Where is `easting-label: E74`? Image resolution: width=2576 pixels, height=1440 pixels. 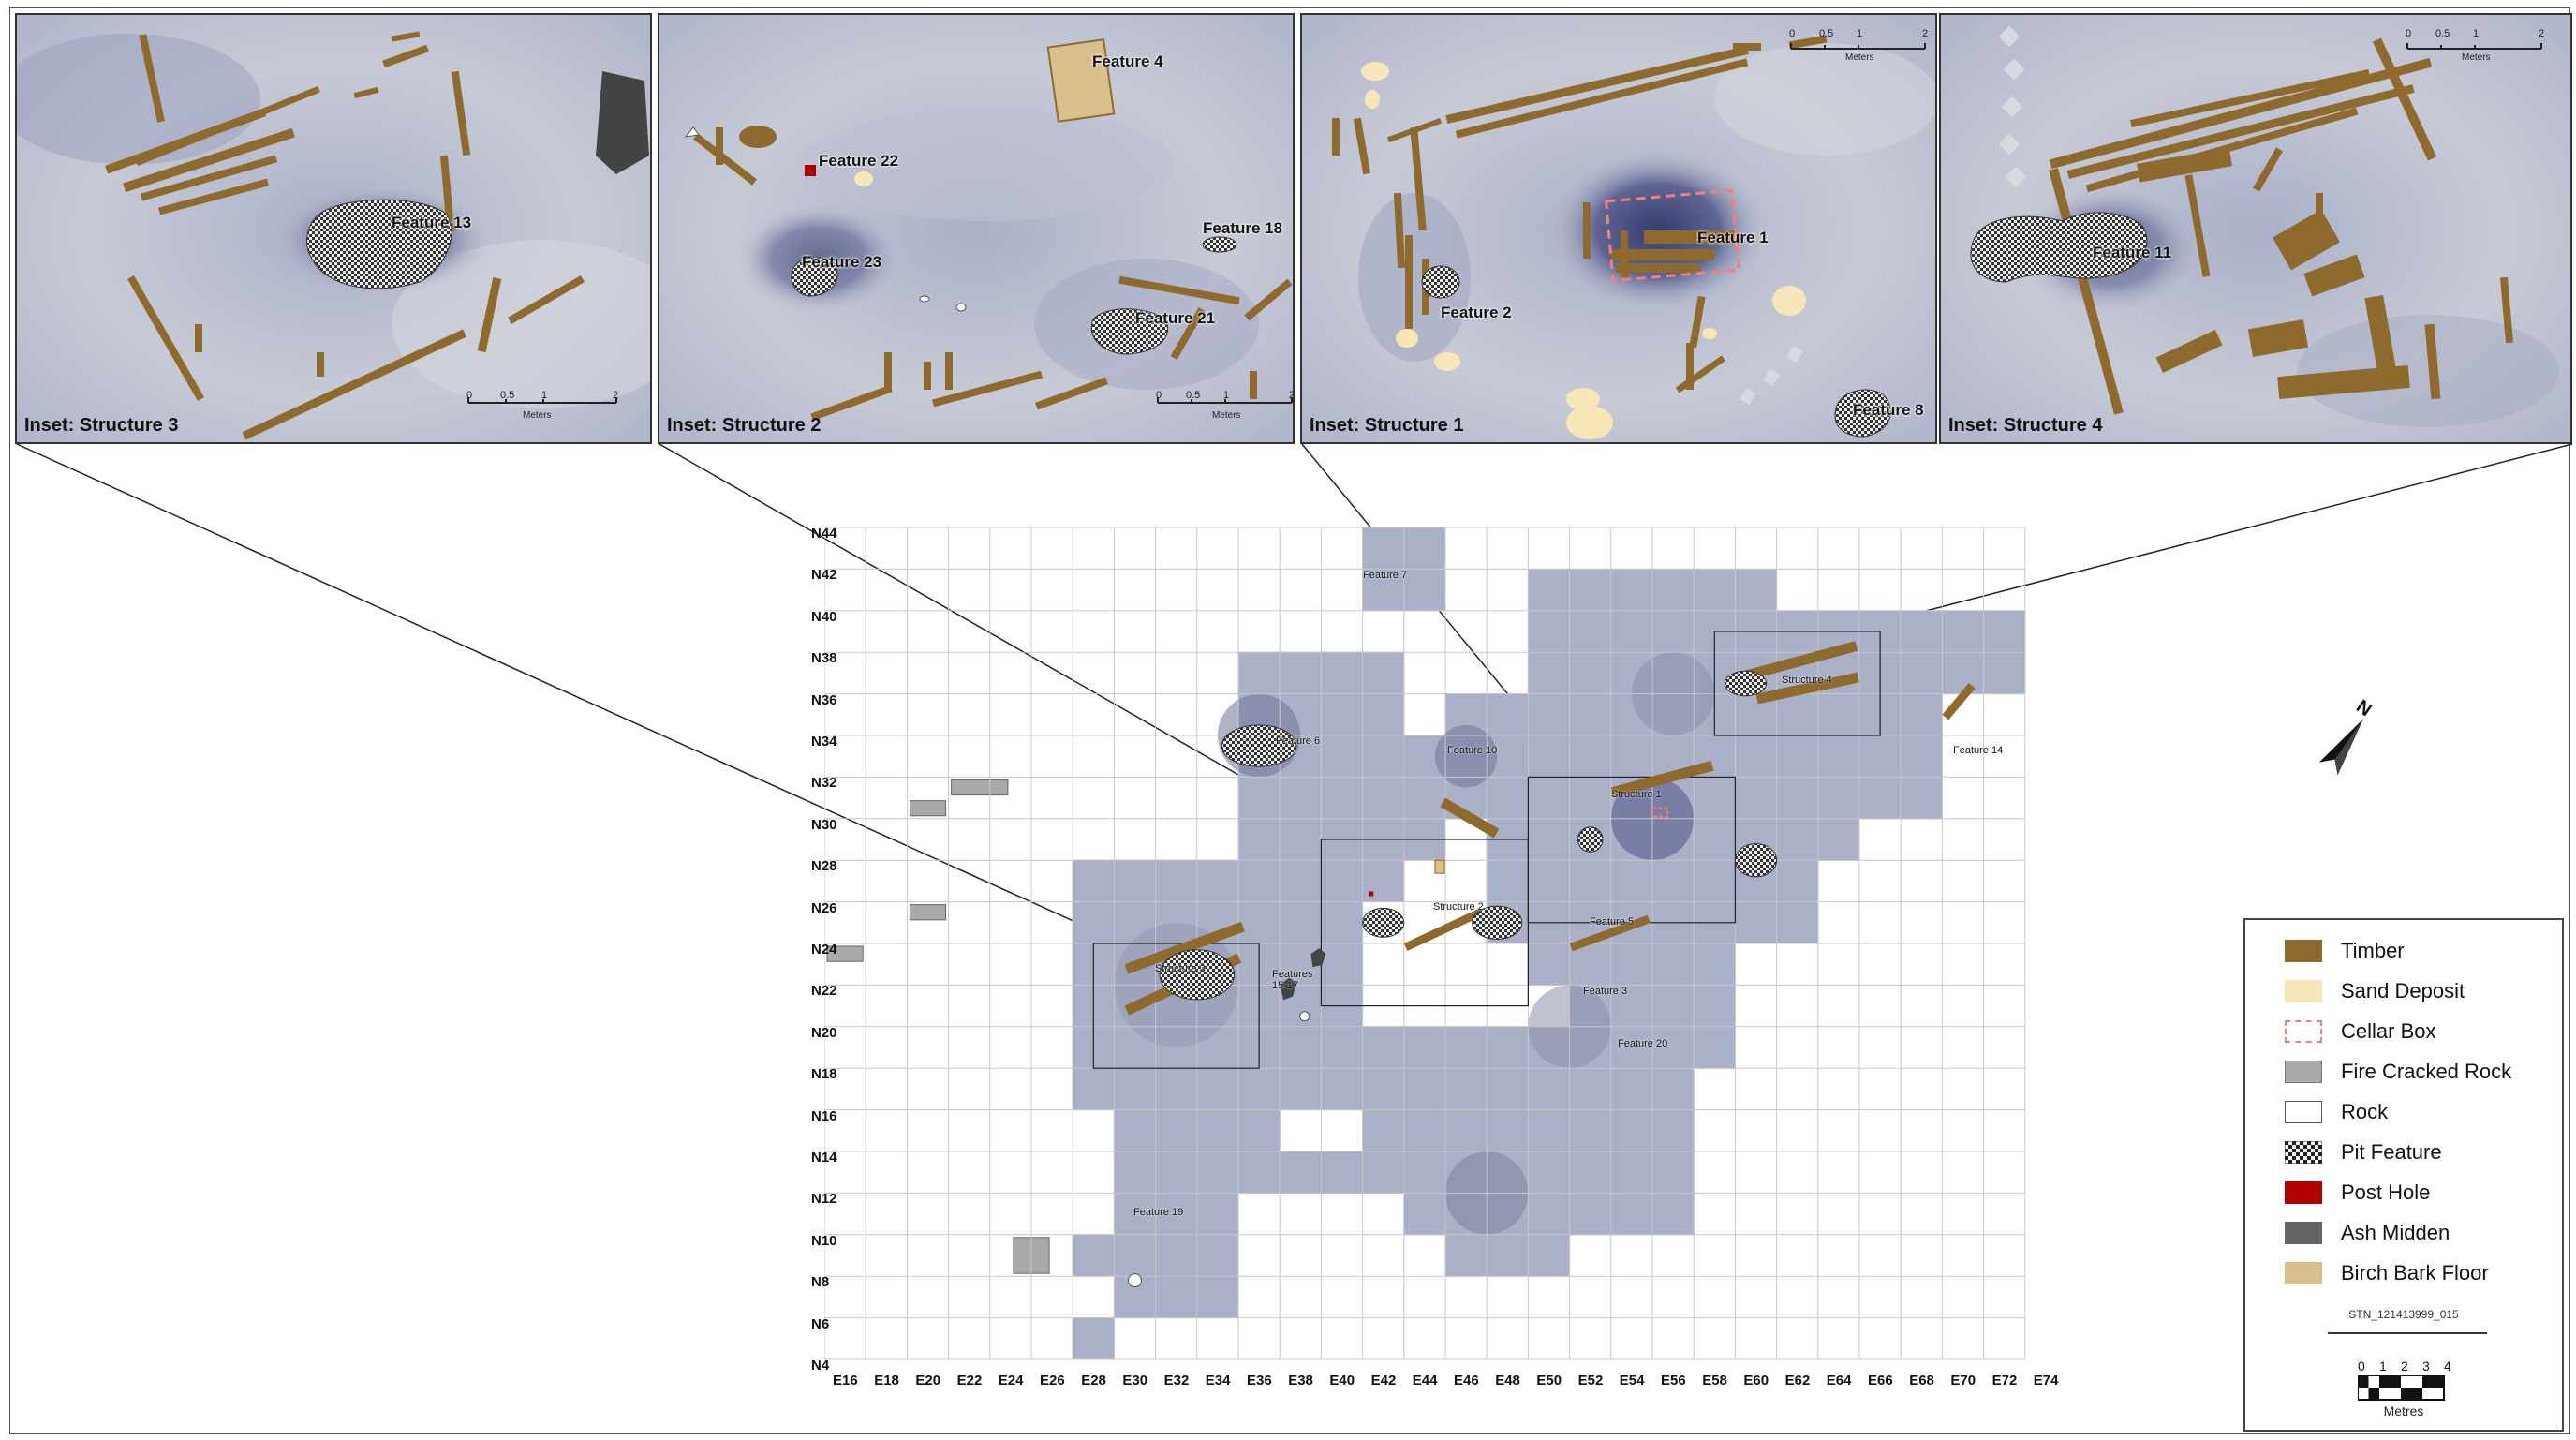 easting-label: E74 is located at coordinates (2046, 1380).